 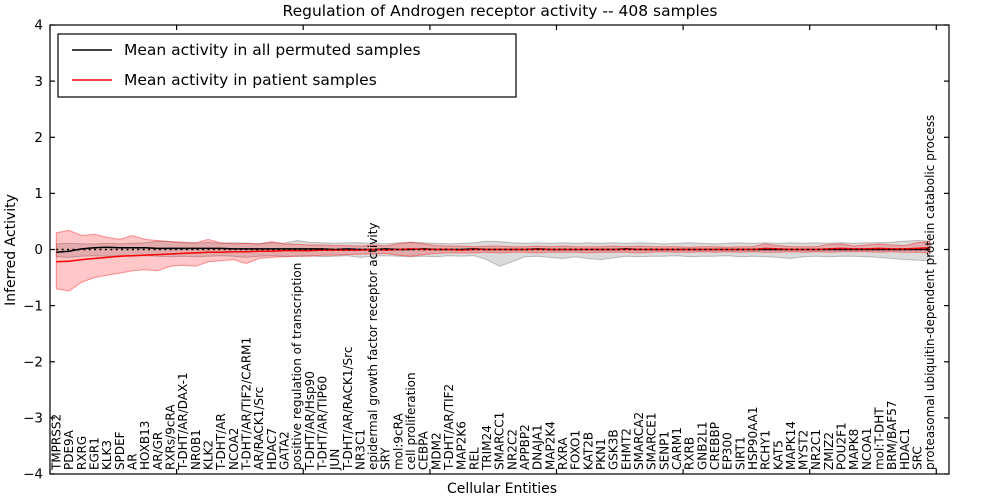 I want to click on y-tick-labels: 4 3 2 1 0 −1 −2 −3 −4, so click(x=33, y=250).